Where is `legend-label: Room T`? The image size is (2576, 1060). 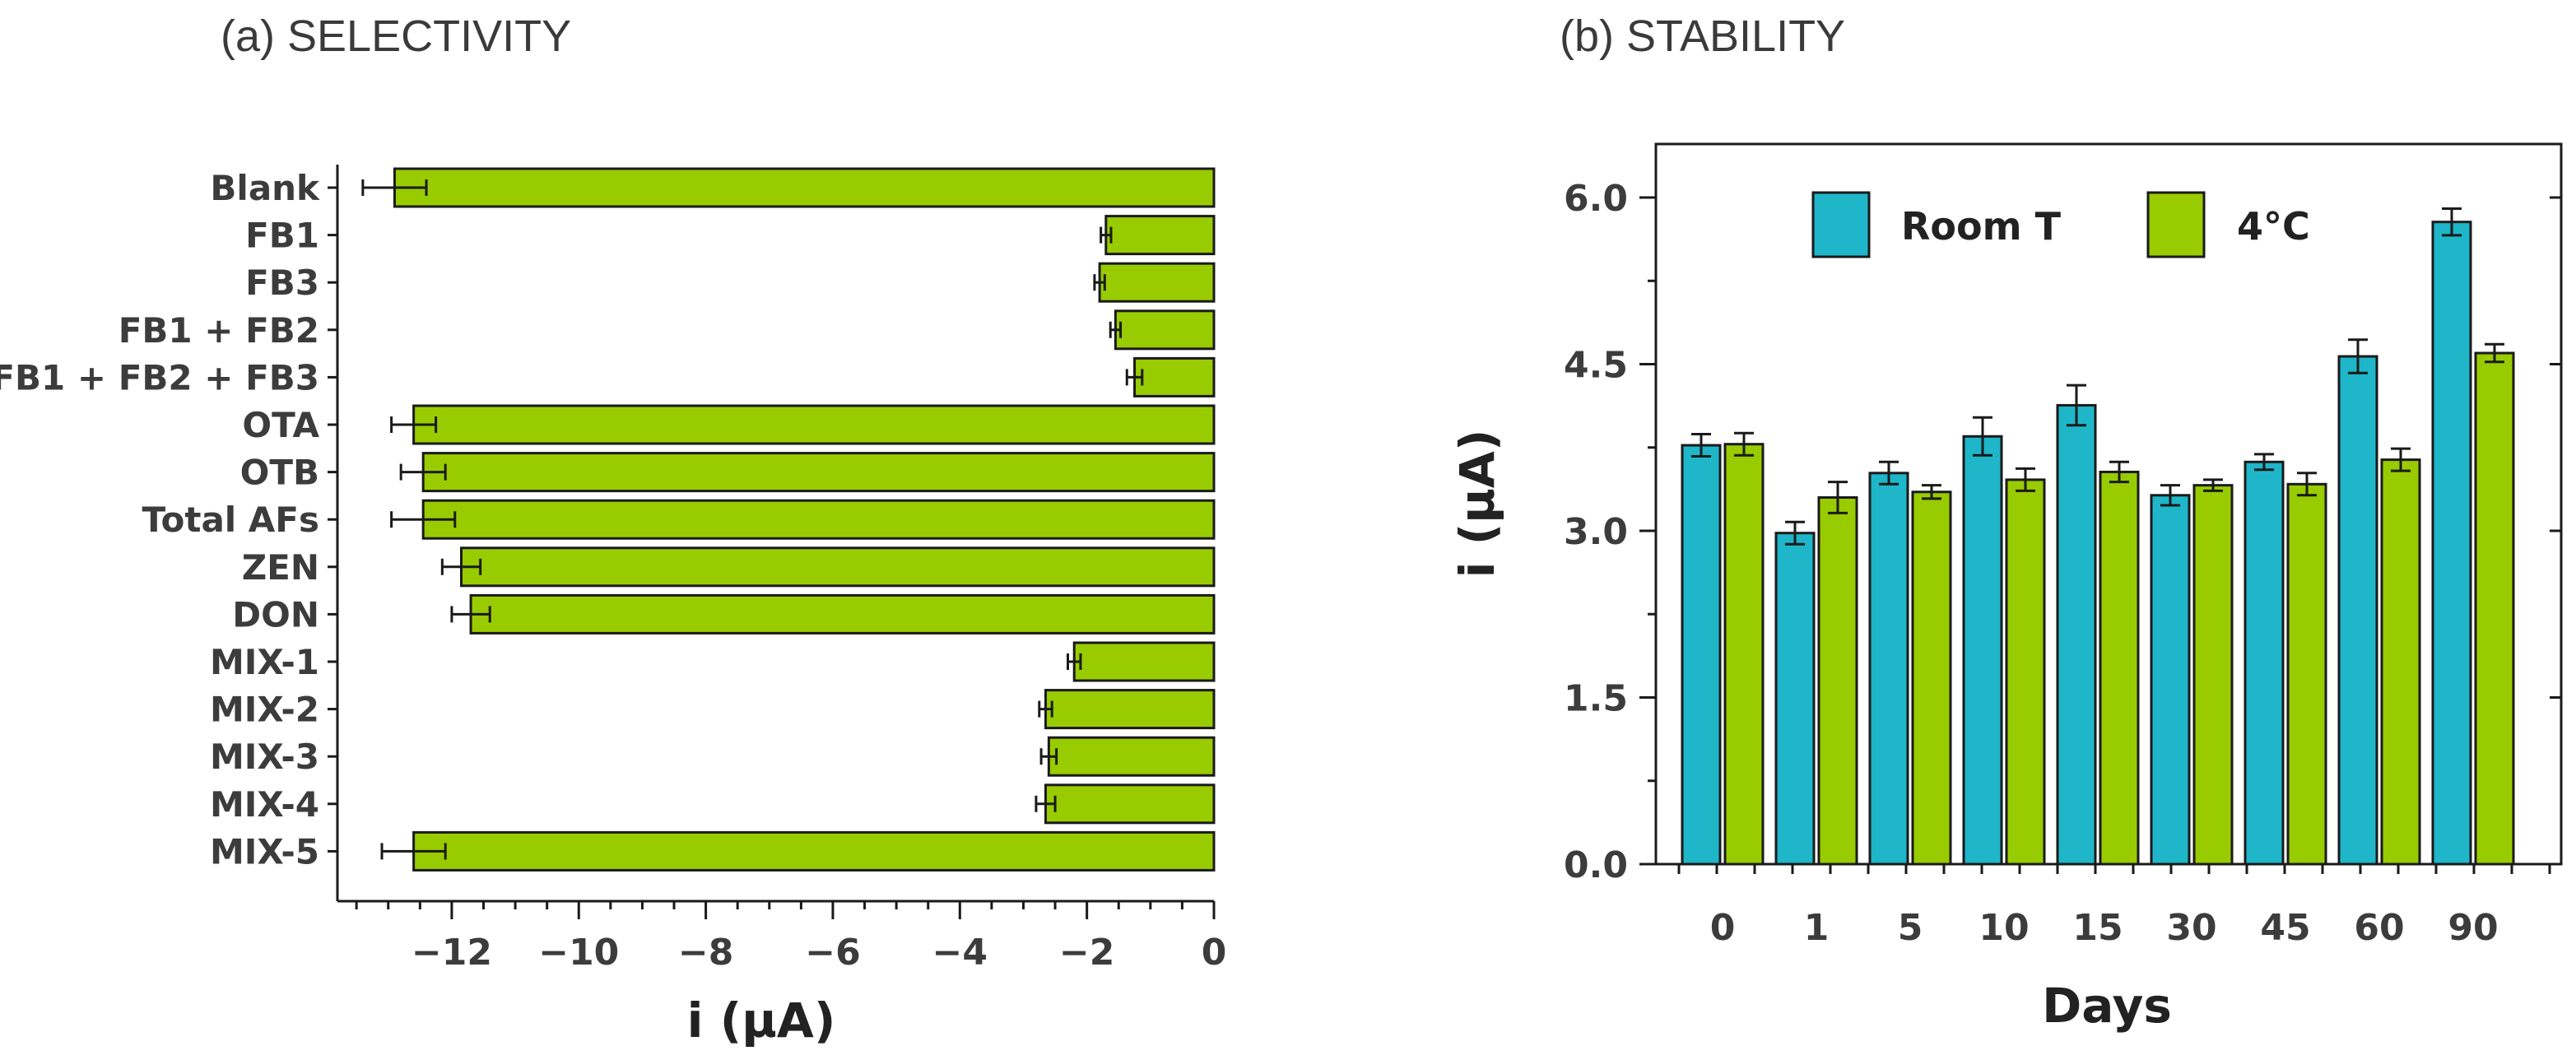 legend-label: Room T is located at coordinates (1981, 226).